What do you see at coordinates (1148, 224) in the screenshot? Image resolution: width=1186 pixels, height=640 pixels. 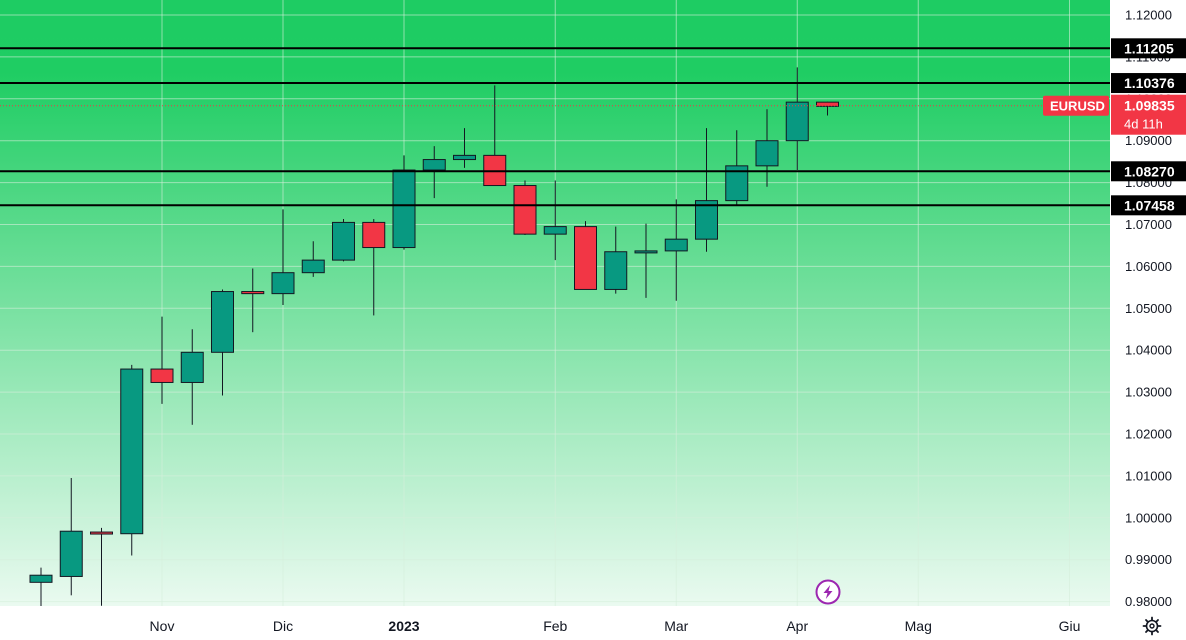 I see `price-tick-label: 1.07000` at bounding box center [1148, 224].